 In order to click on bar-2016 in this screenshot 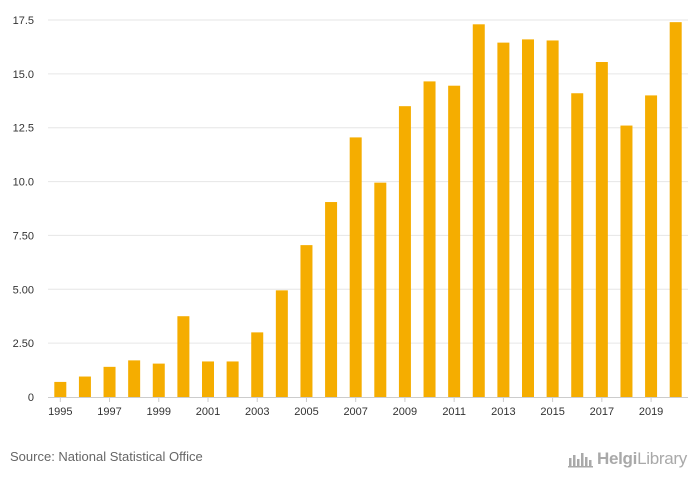, I will do `click(577, 245)`.